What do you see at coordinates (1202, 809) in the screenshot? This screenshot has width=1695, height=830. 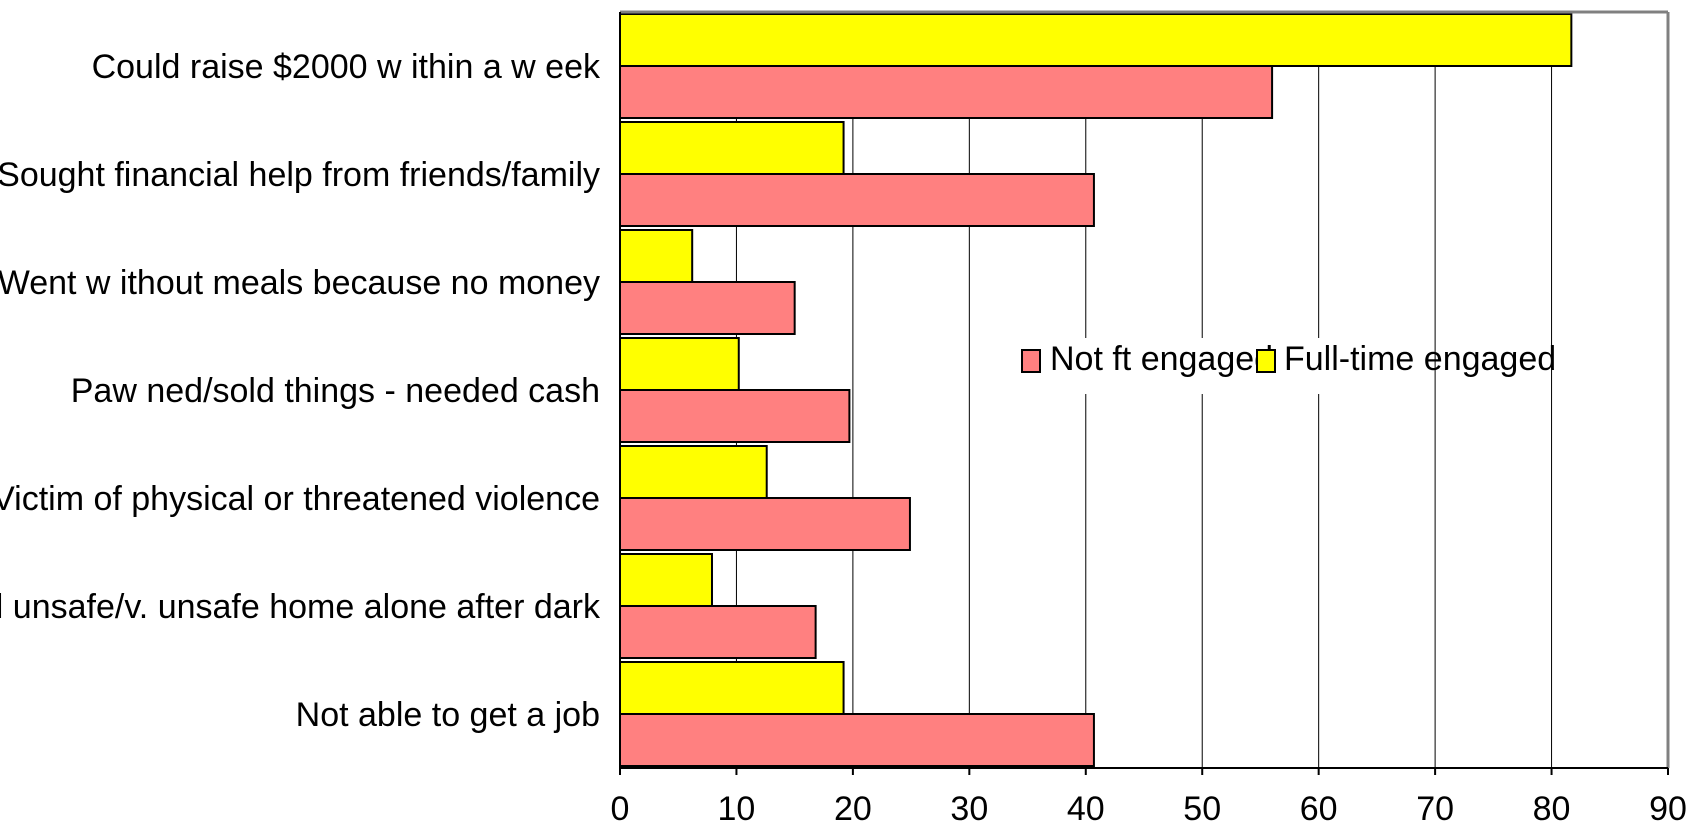 I see `x-tick-label-50: 50` at bounding box center [1202, 809].